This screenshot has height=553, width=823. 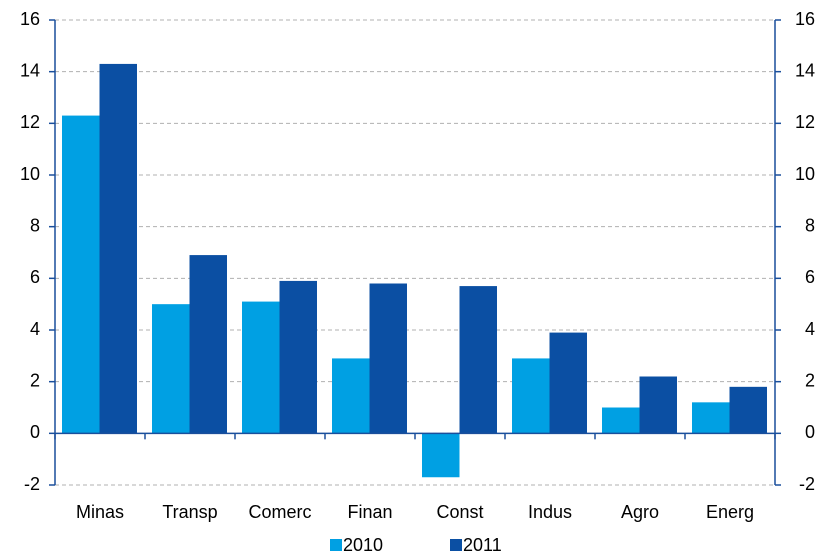 What do you see at coordinates (482, 544) in the screenshot?
I see `legend-label: 2011` at bounding box center [482, 544].